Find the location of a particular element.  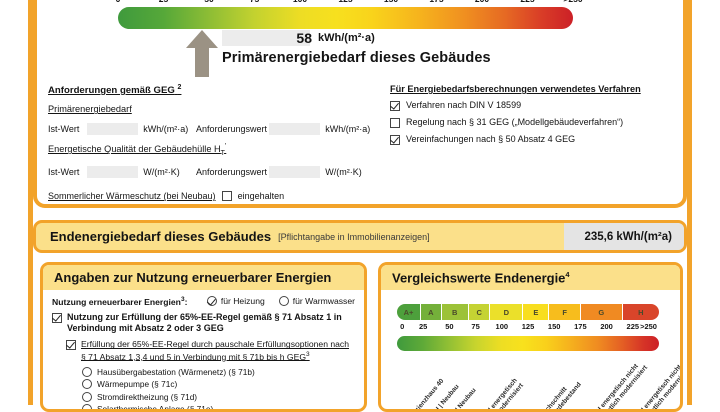

page-frame-left is located at coordinates (30, 202).